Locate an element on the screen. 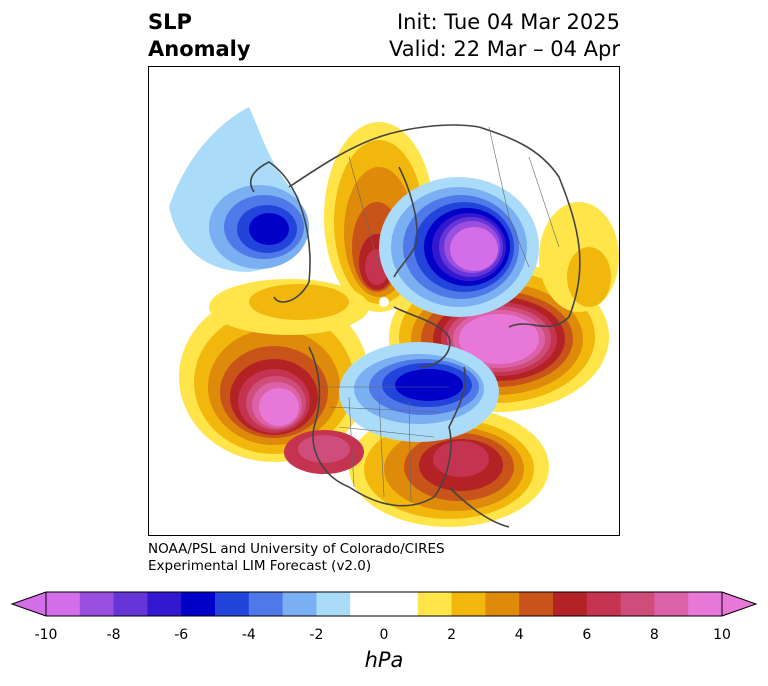  pos-arctic-band is located at coordinates (289, 307).